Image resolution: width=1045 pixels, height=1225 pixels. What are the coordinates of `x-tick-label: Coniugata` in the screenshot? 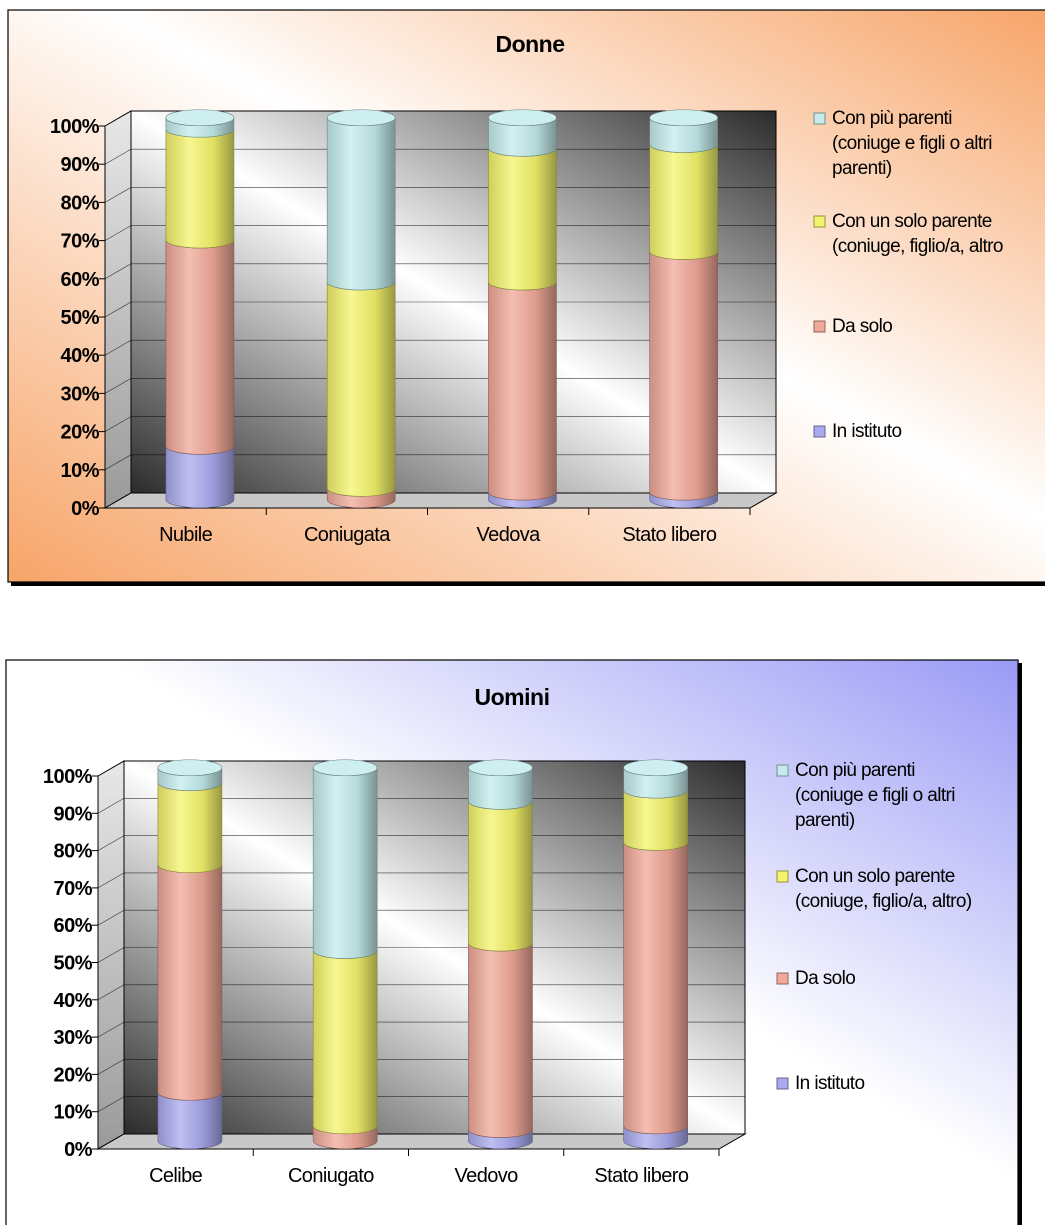 It's located at (347, 535).